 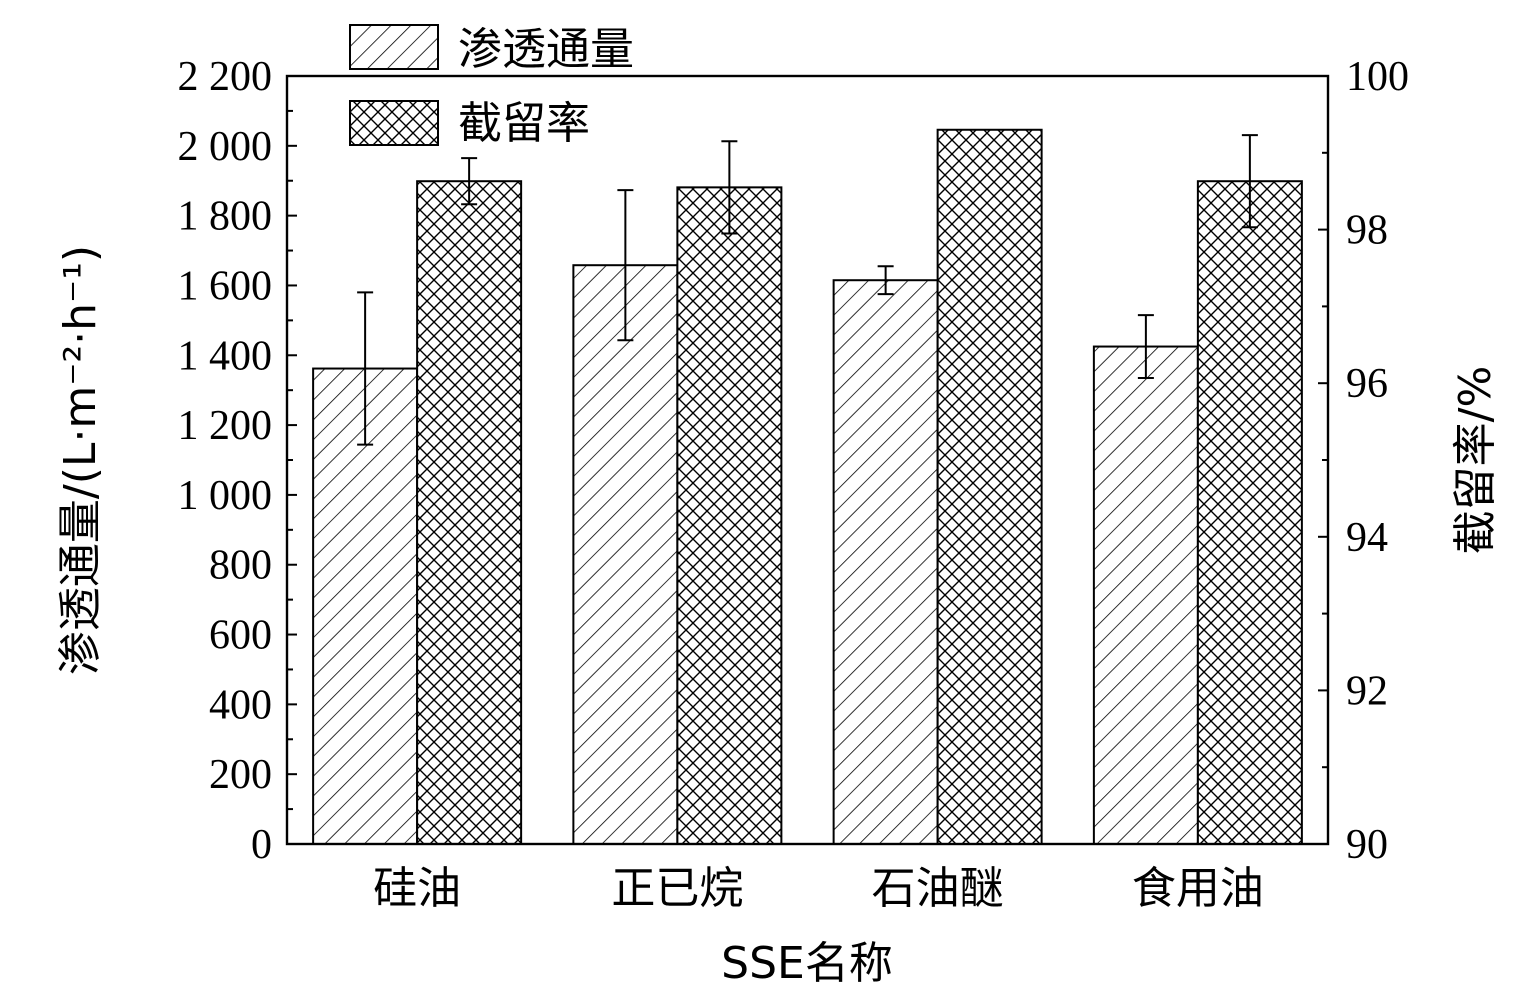 What do you see at coordinates (1367, 538) in the screenshot?
I see `right-tick-label: 94` at bounding box center [1367, 538].